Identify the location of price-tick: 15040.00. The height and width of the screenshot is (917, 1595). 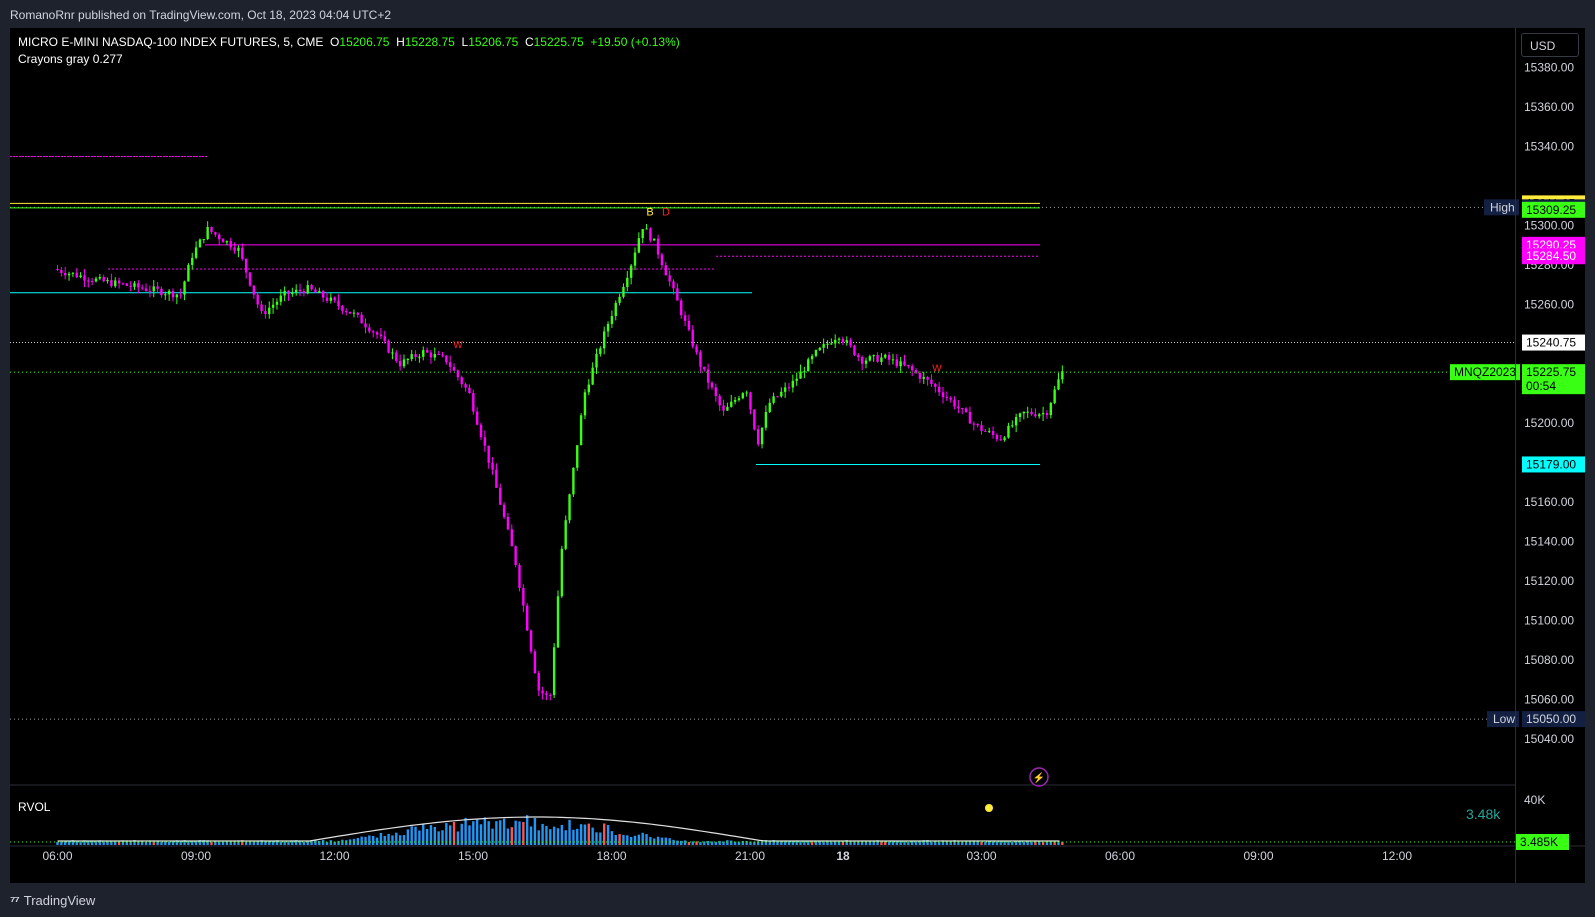
(1549, 739).